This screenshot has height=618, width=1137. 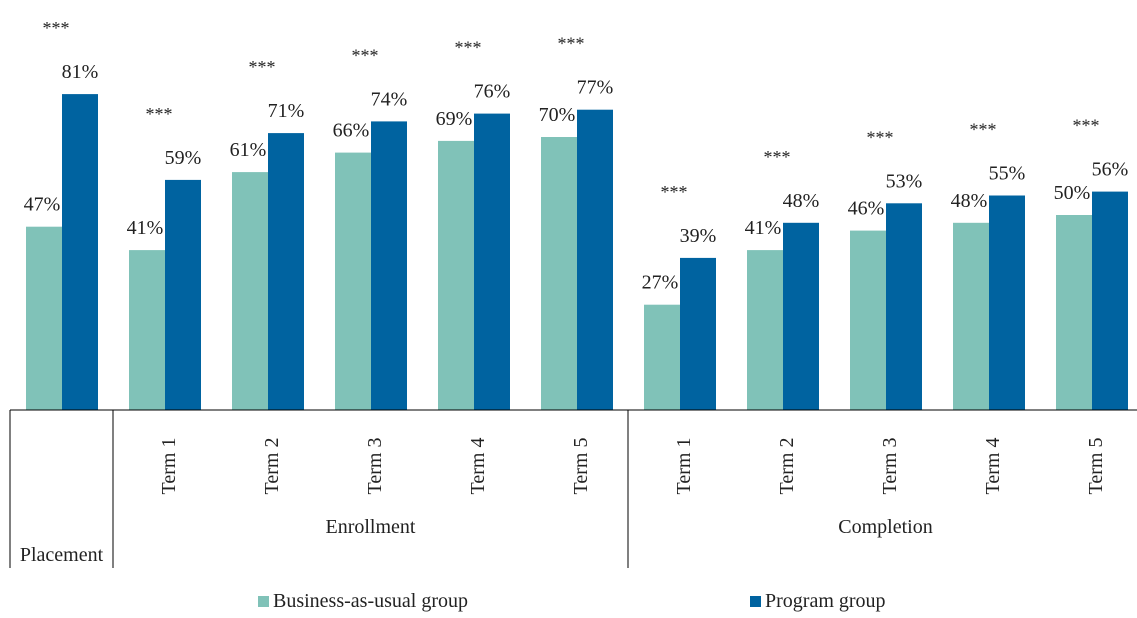 What do you see at coordinates (42, 205) in the screenshot?
I see `data-label-business: 47%` at bounding box center [42, 205].